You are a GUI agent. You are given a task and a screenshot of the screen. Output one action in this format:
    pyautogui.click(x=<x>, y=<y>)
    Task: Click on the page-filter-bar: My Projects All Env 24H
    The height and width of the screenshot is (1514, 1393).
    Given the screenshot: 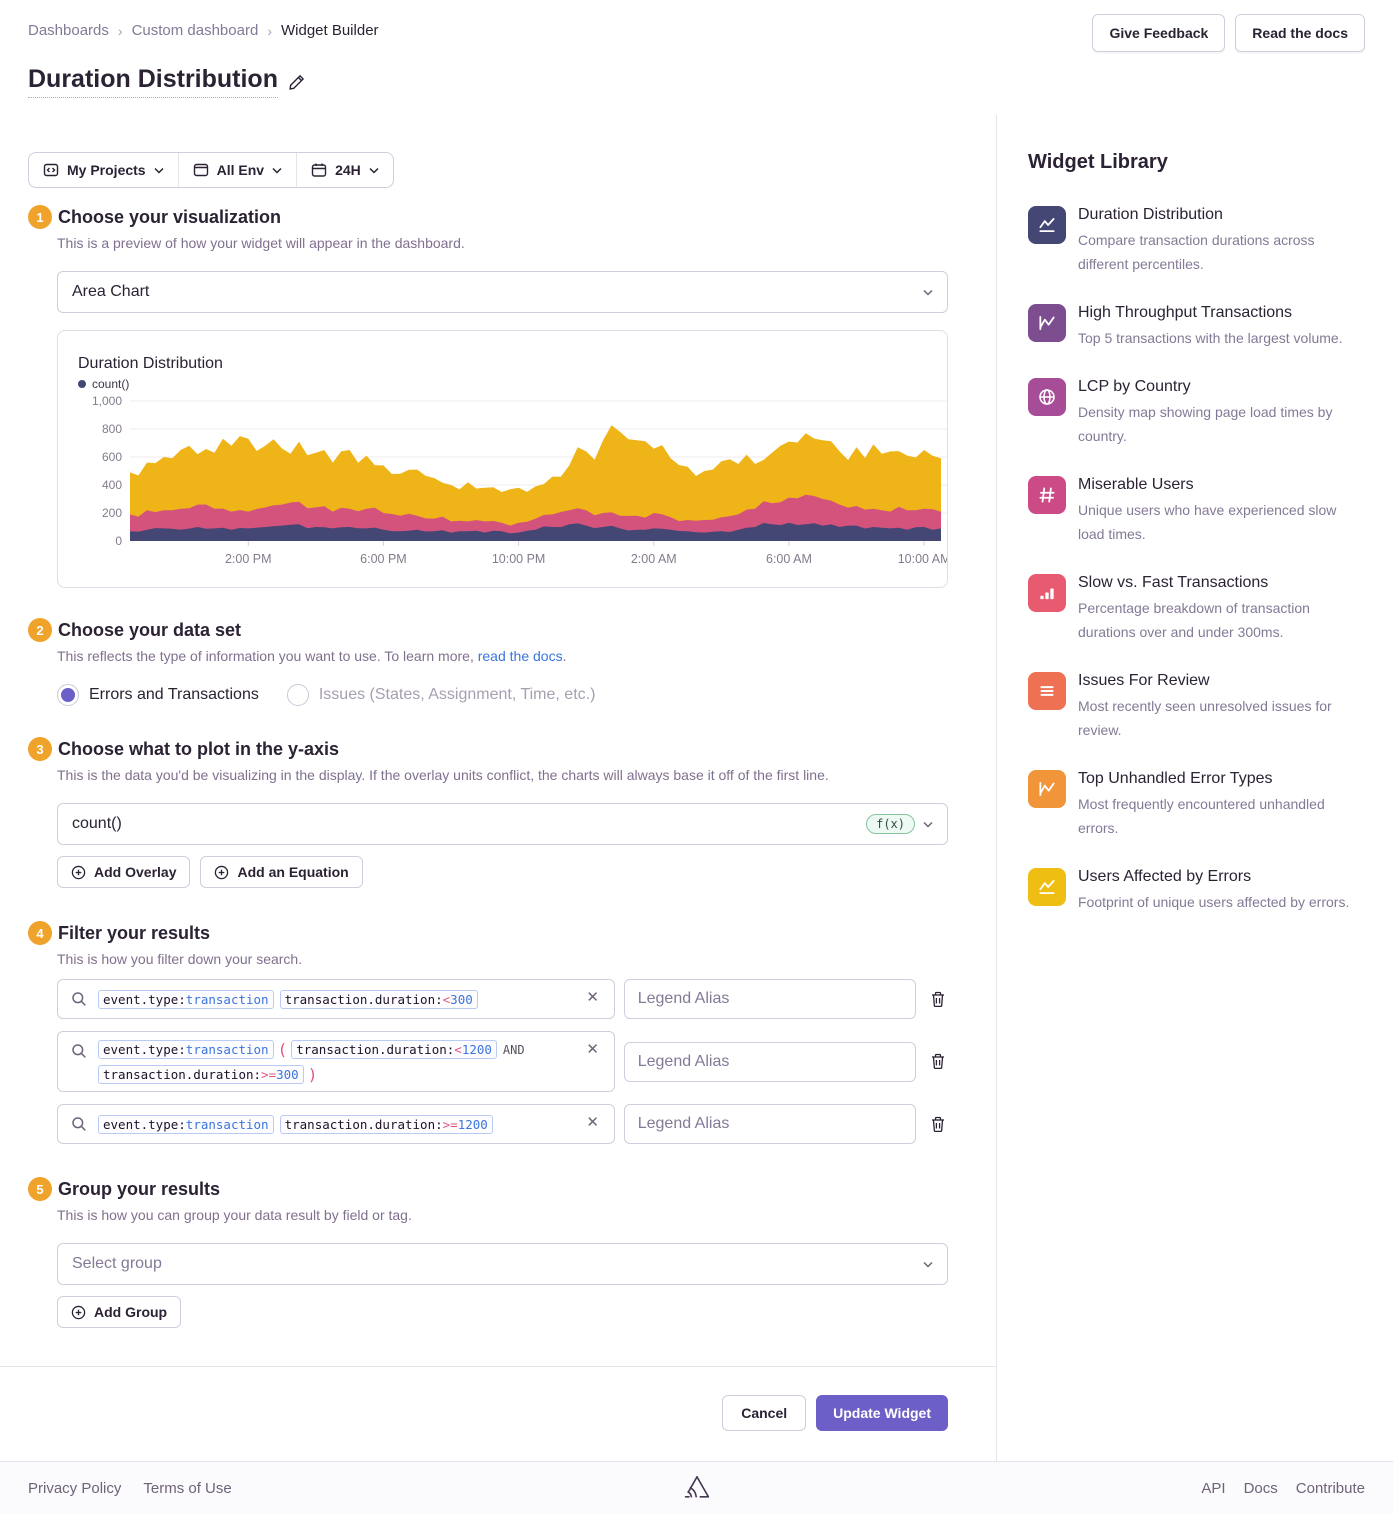 What is the action you would take?
    pyautogui.click(x=211, y=170)
    